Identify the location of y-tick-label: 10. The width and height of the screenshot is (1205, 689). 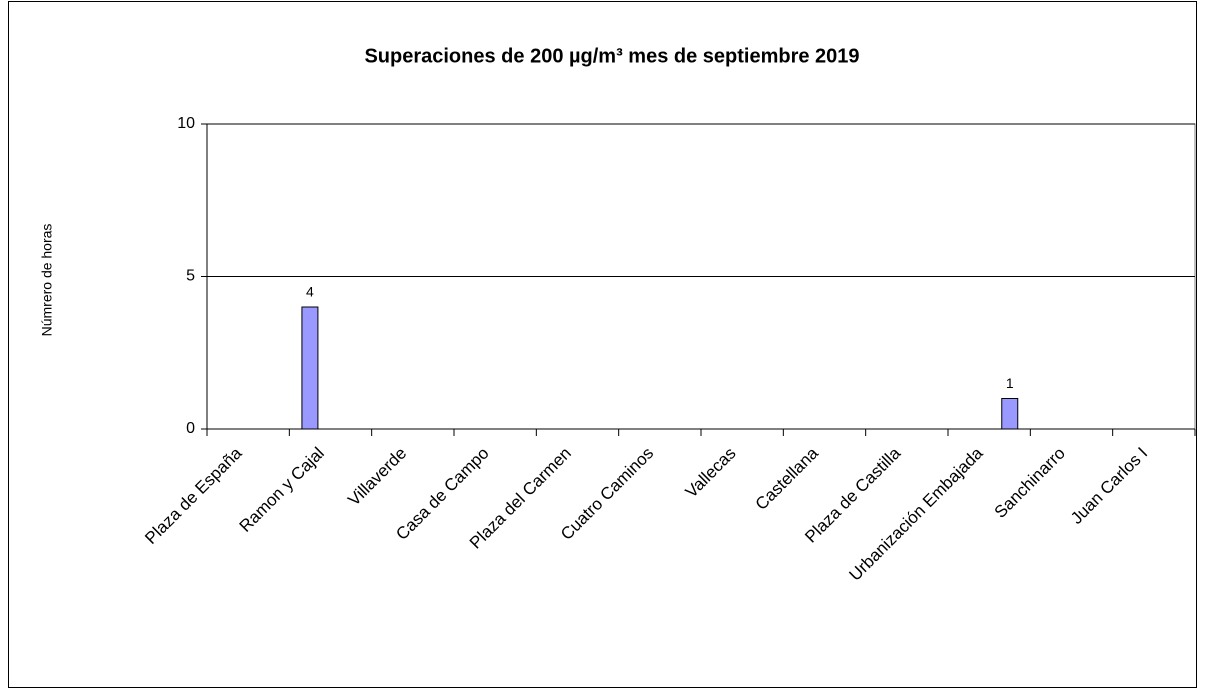
(186, 123).